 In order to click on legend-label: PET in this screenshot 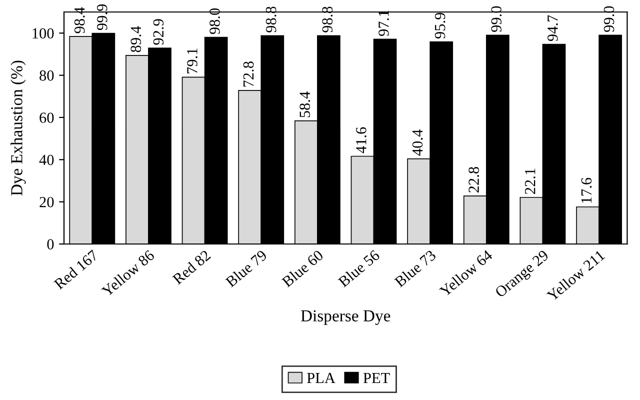, I will do `click(376, 377)`.